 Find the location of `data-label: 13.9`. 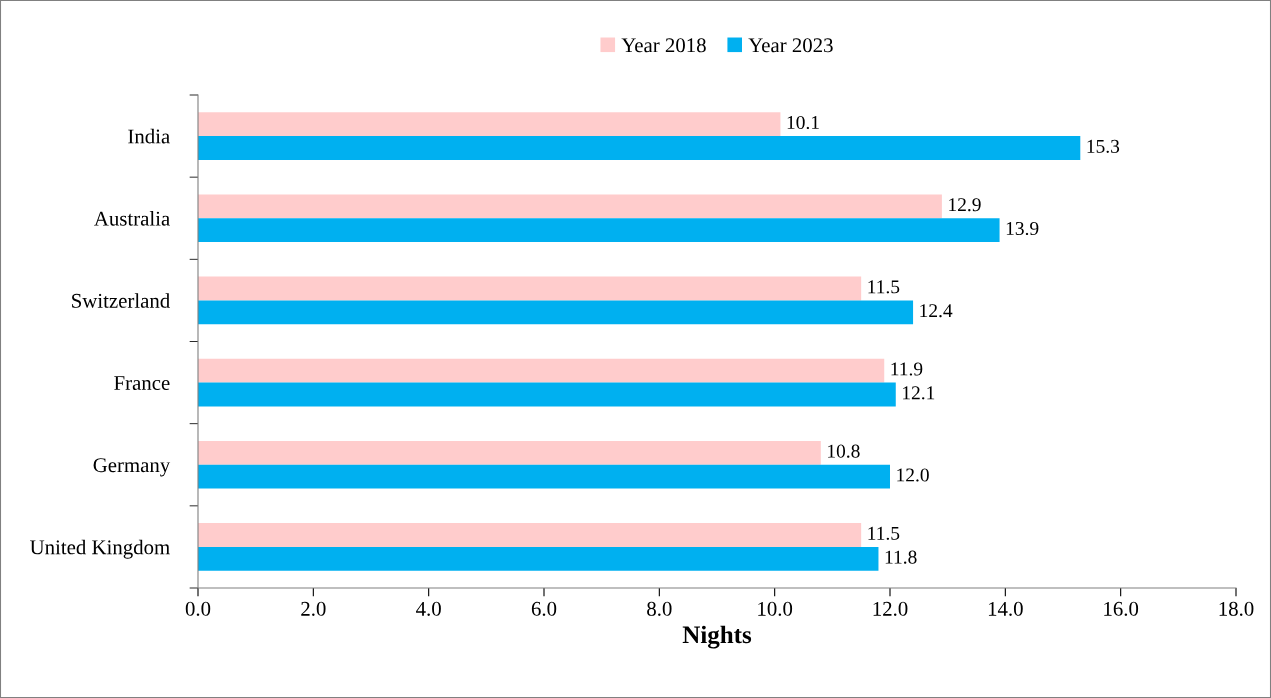

data-label: 13.9 is located at coordinates (1022, 228).